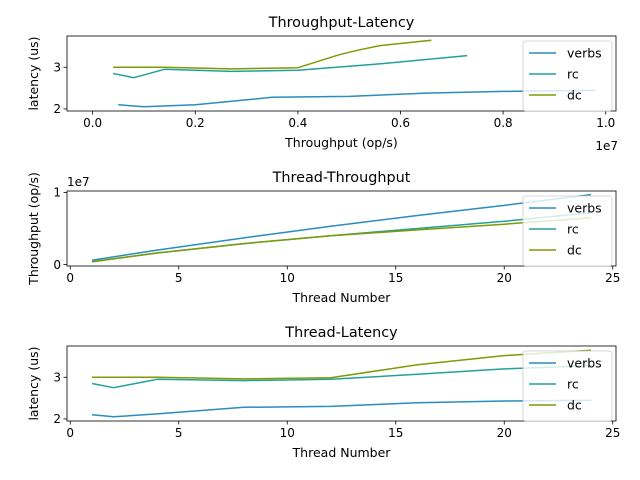 Image resolution: width=640 pixels, height=480 pixels. I want to click on y-axis-label: Throughput (op/s), so click(33, 229).